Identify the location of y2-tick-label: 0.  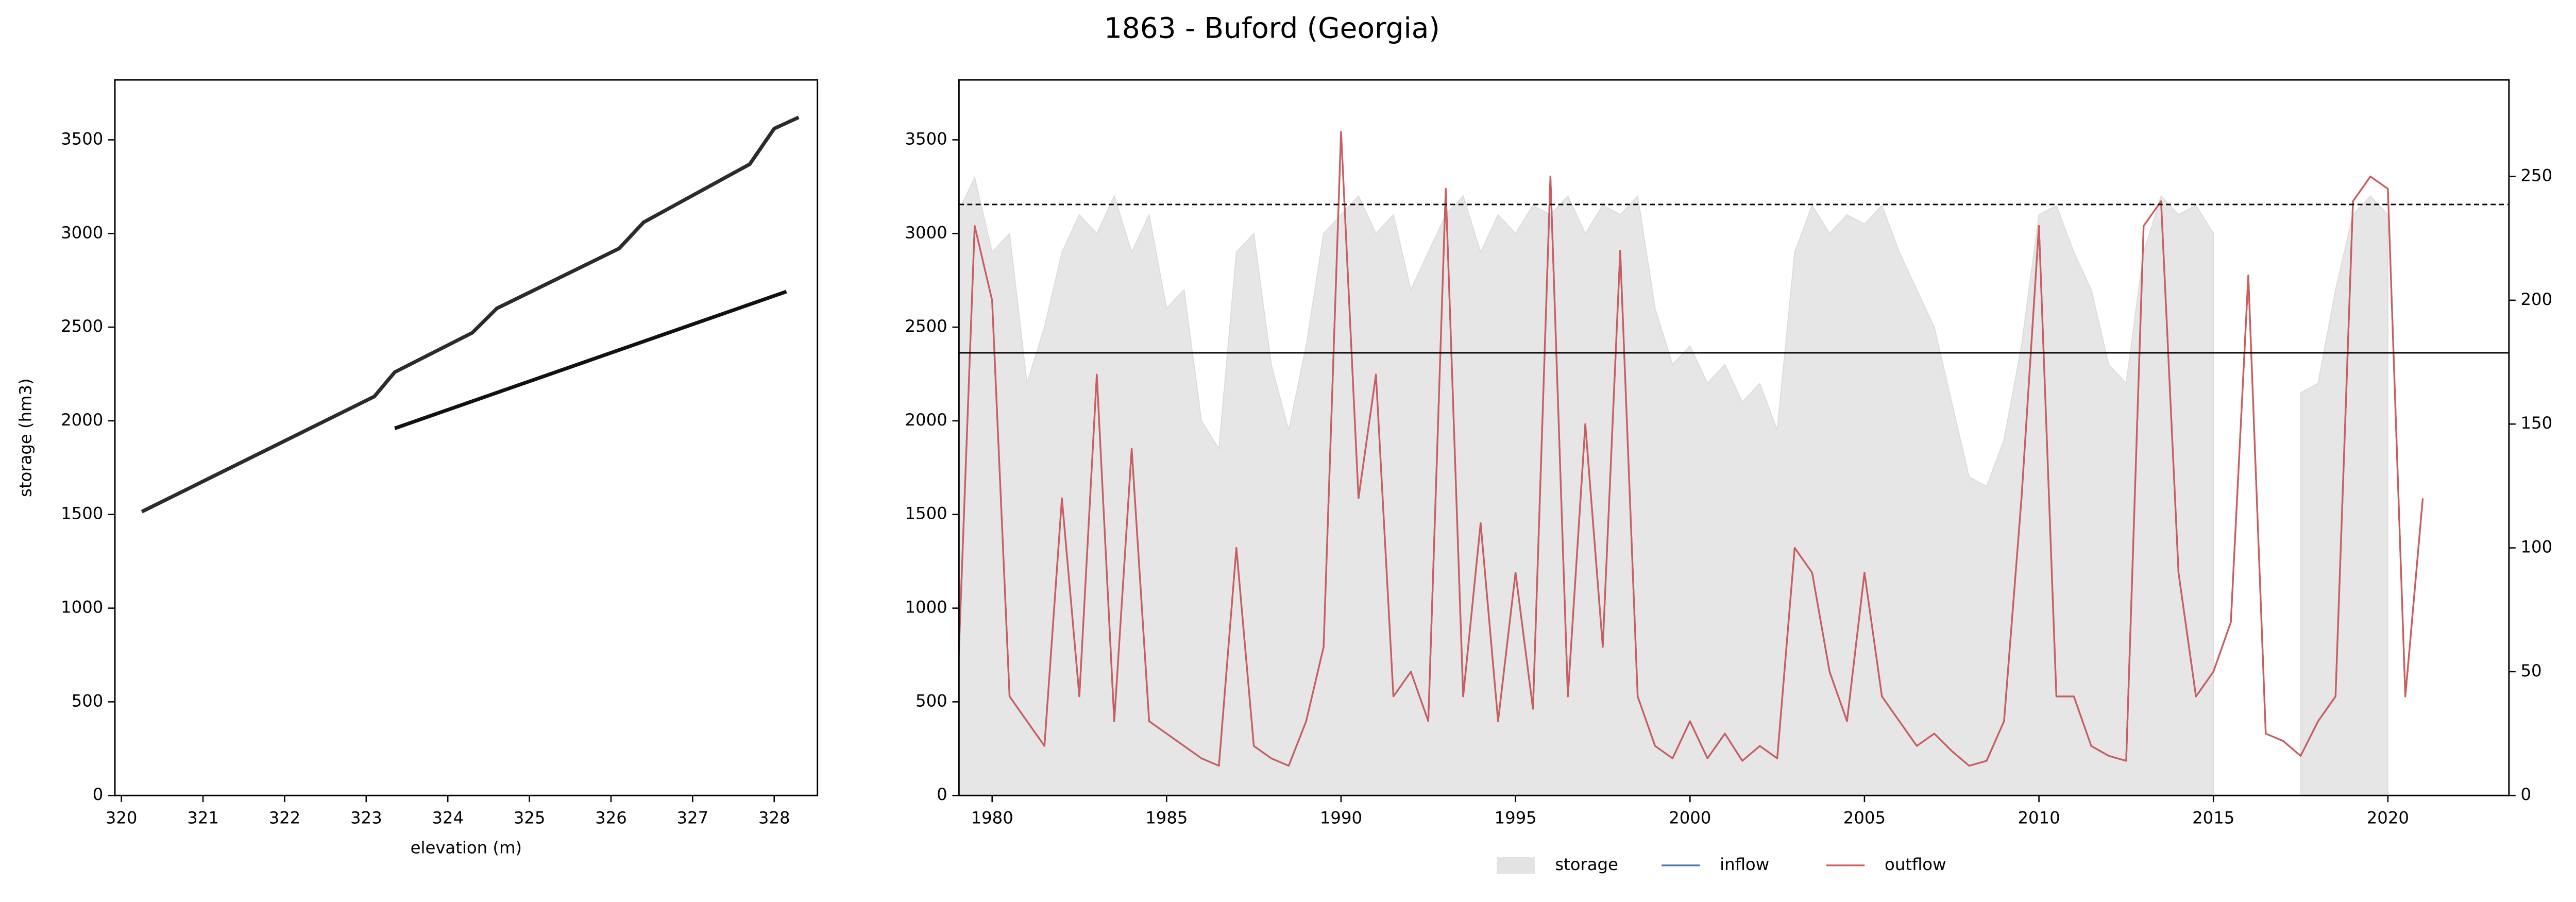
(2526, 794).